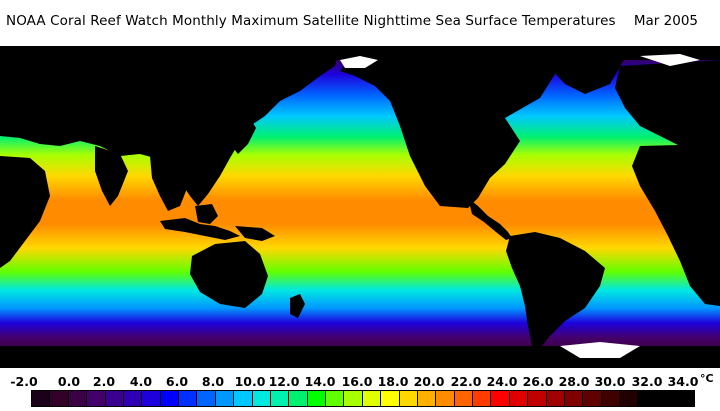 Image resolution: width=720 pixels, height=411 pixels. I want to click on legend-tick: 4.0, so click(141, 381).